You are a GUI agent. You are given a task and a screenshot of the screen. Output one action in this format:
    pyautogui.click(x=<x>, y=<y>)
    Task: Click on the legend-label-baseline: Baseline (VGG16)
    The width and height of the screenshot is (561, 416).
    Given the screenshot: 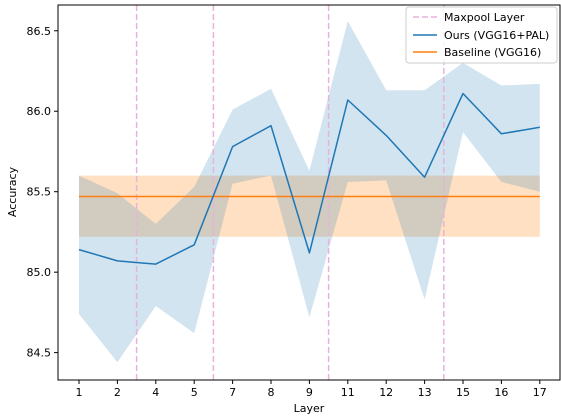 What is the action you would take?
    pyautogui.click(x=492, y=52)
    